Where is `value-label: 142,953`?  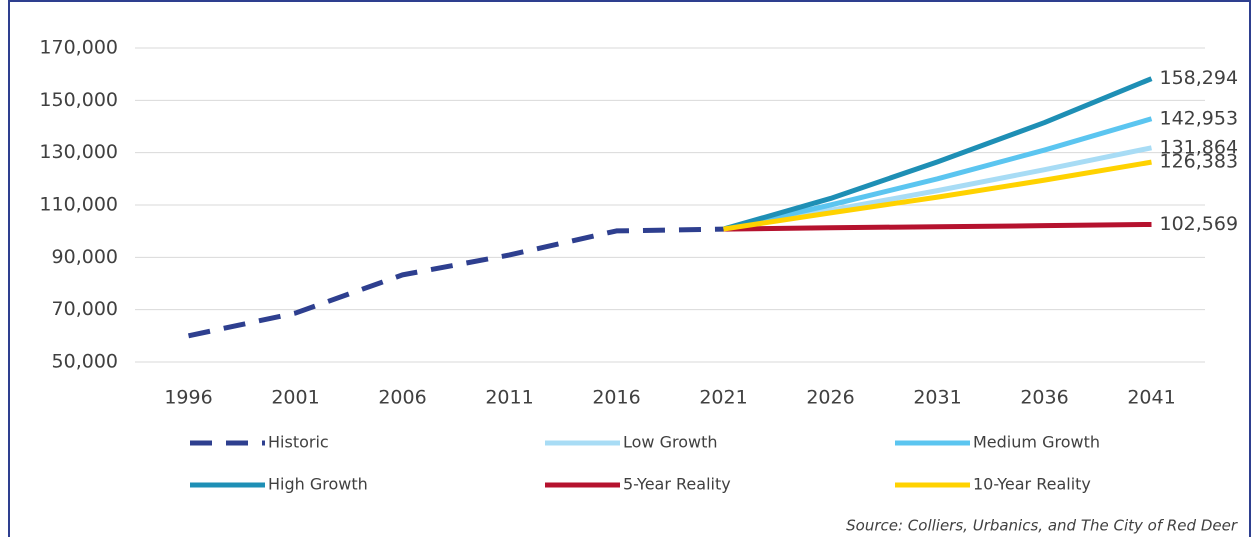
value-label: 142,953 is located at coordinates (1199, 118).